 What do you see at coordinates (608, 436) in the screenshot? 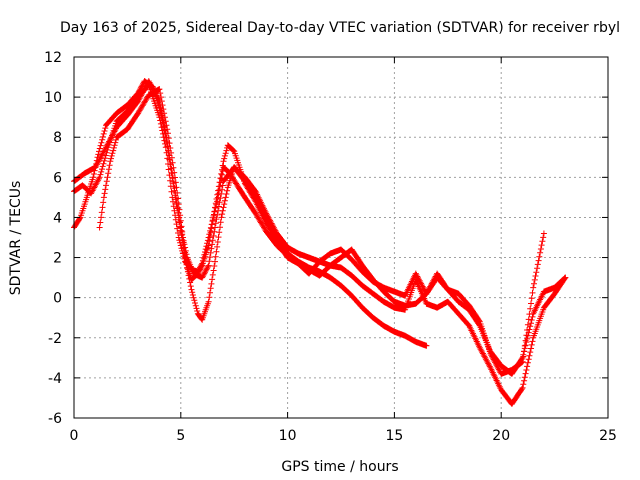
I see `x-tick-label: 25` at bounding box center [608, 436].